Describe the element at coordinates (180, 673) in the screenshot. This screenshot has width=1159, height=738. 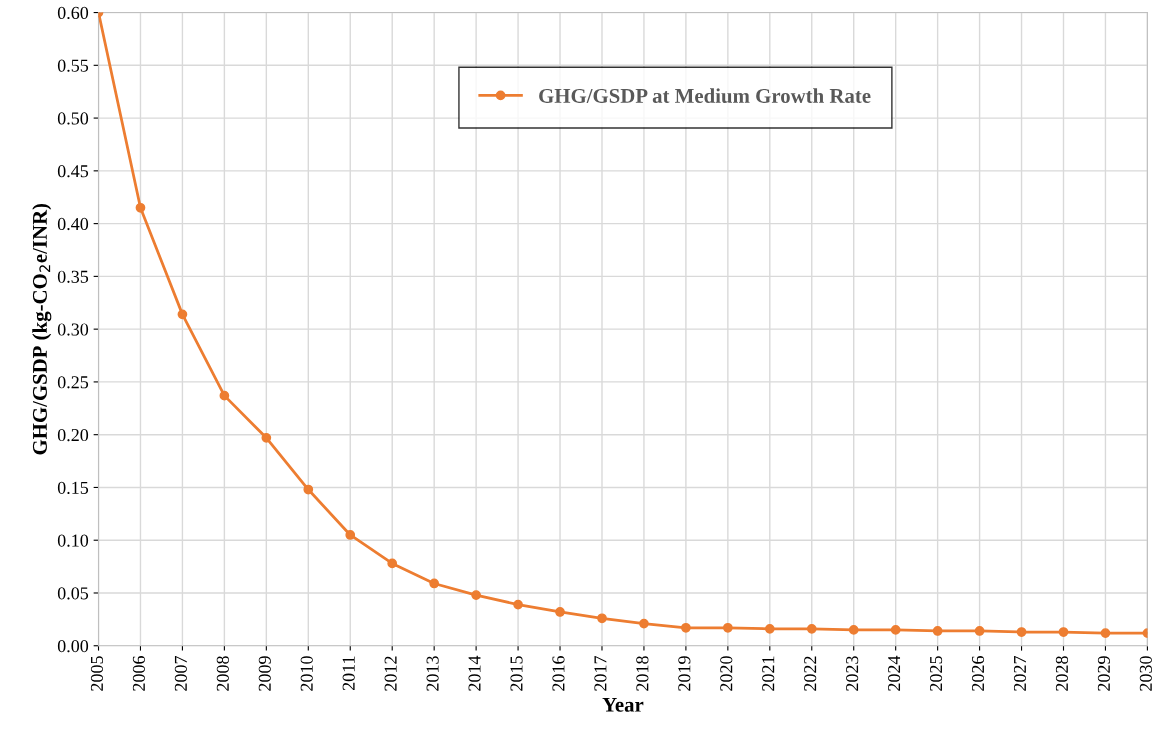
I see `x-tick-label: 2007` at that location.